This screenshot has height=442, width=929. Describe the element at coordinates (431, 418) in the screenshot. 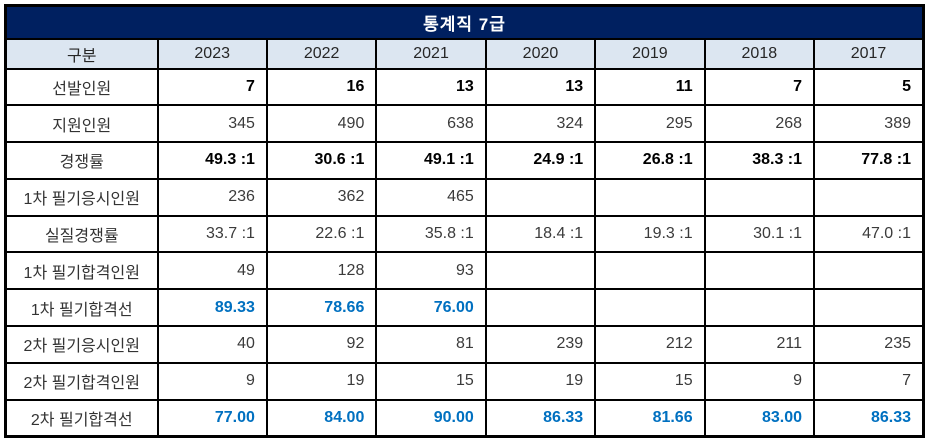

I see `cell: 90.00` at that location.